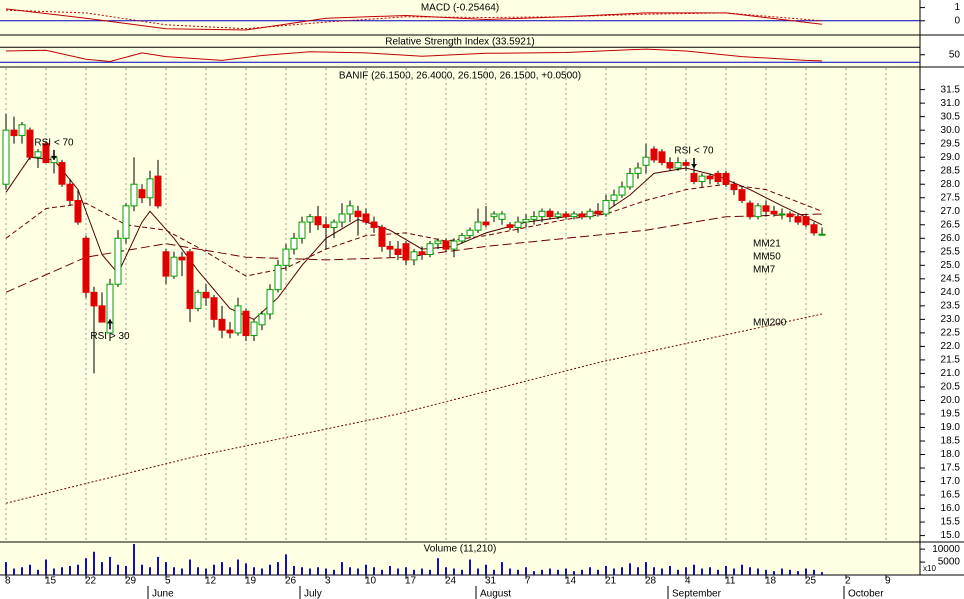 The image size is (964, 599). I want to click on y-tick-label: 26.5, so click(951, 224).